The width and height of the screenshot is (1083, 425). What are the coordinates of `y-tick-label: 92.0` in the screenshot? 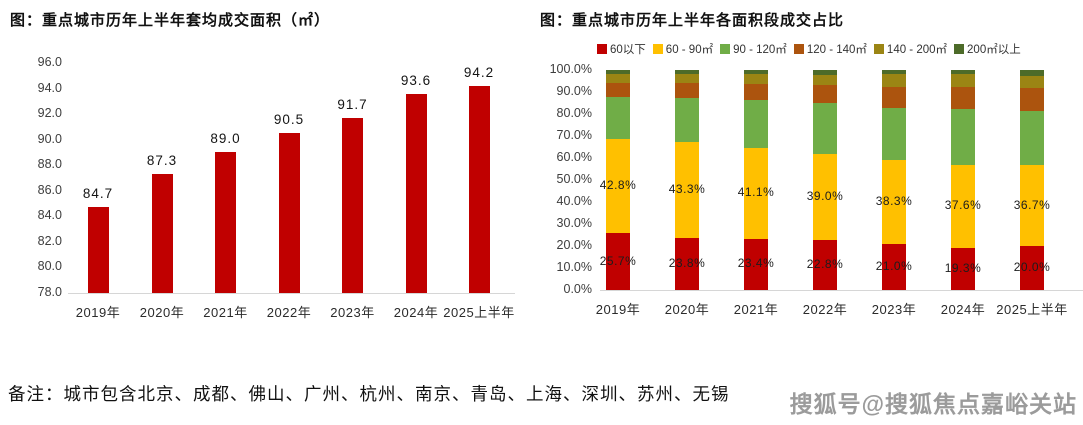 It's located at (49, 113).